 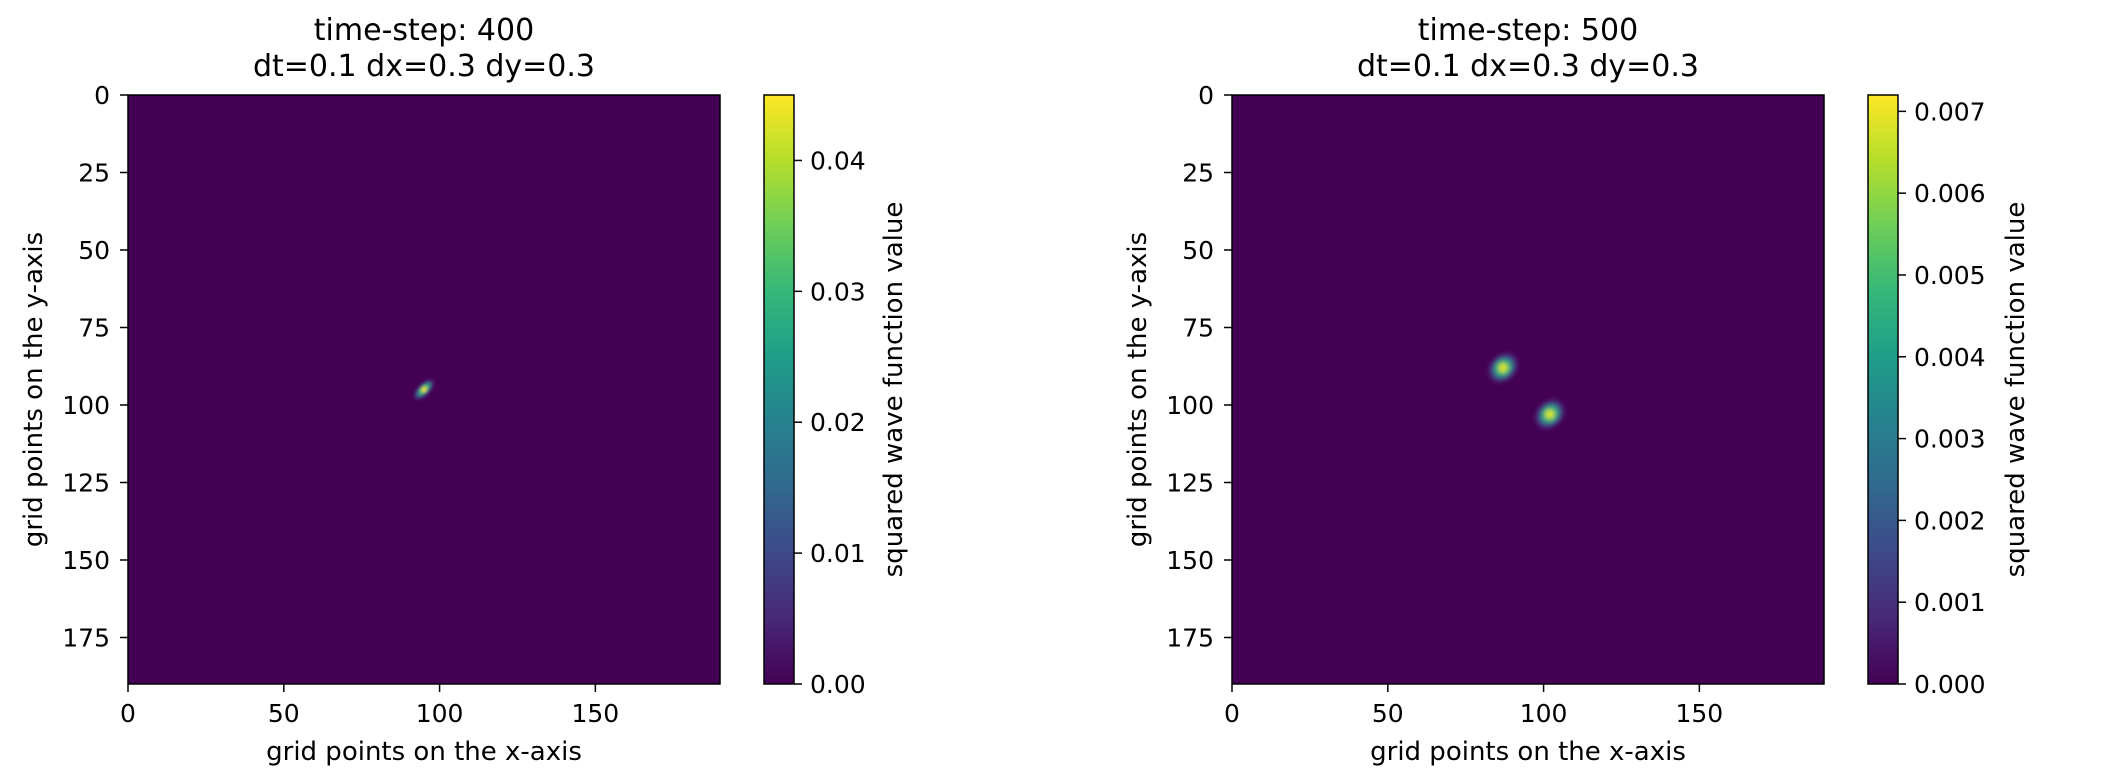 What do you see at coordinates (424, 66) in the screenshot?
I see `chart-1-subtitle: dt=0.1 dx=0.3 dy=0.3` at bounding box center [424, 66].